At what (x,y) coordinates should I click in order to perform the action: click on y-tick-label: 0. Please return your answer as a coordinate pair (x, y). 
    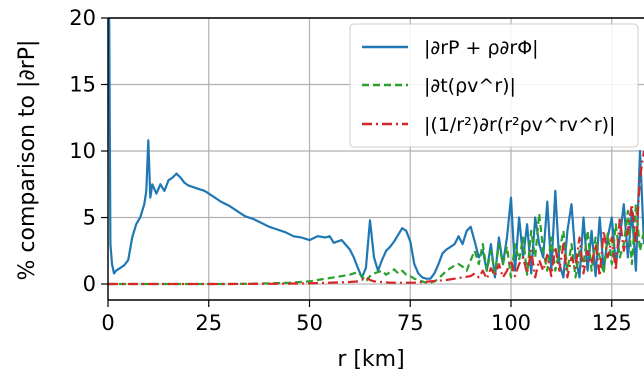
    Looking at the image, I should click on (89, 284).